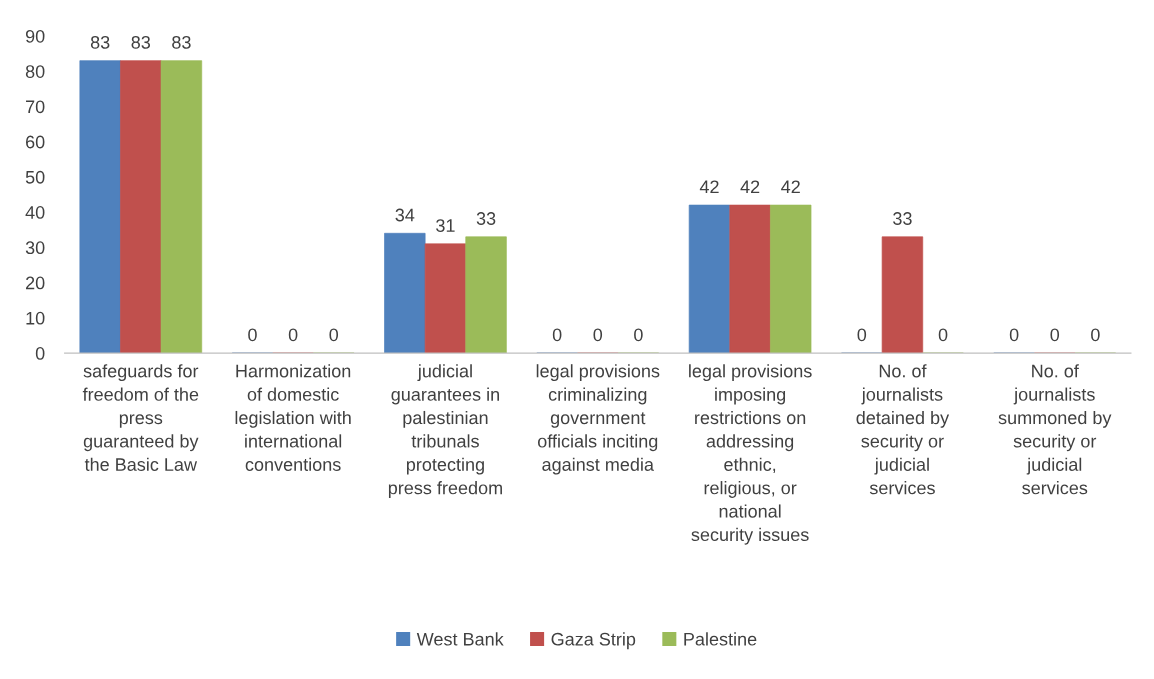  I want to click on x-tick-label: legal provisions criminalizing government officials inciting against media, so click(598, 419).